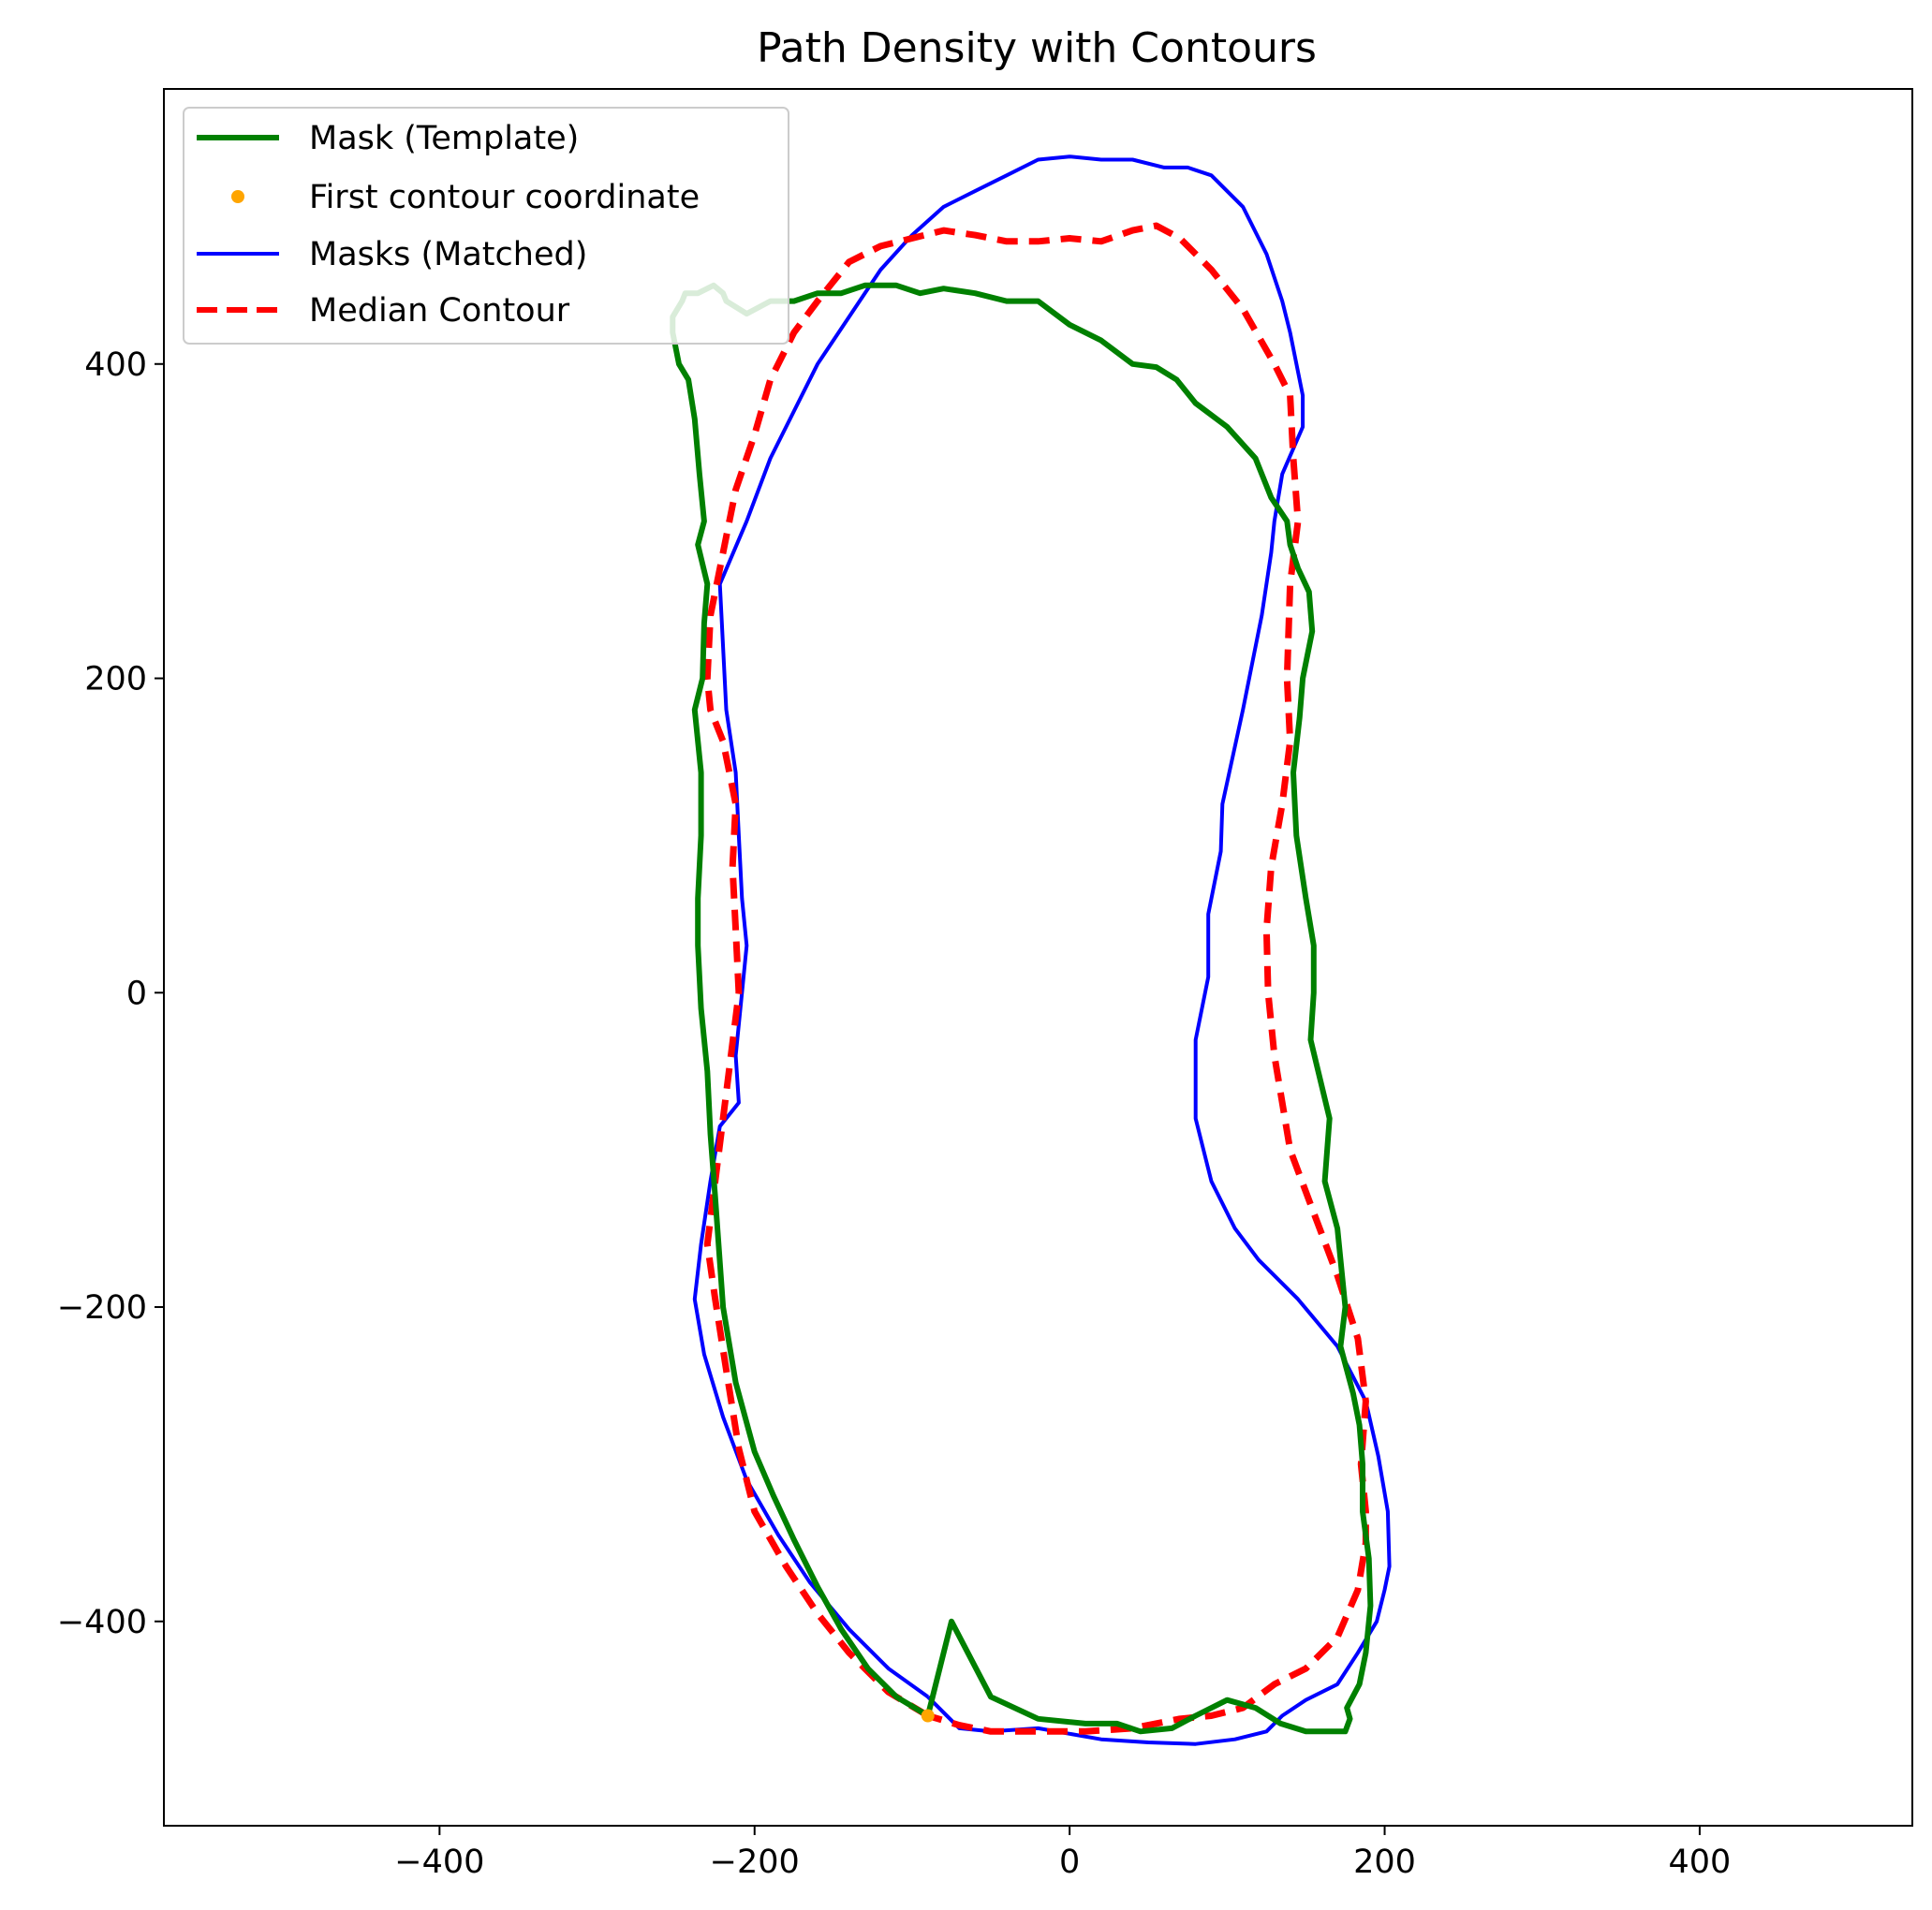  I want to click on legend-label-median-contour: Median Contour, so click(439, 311).